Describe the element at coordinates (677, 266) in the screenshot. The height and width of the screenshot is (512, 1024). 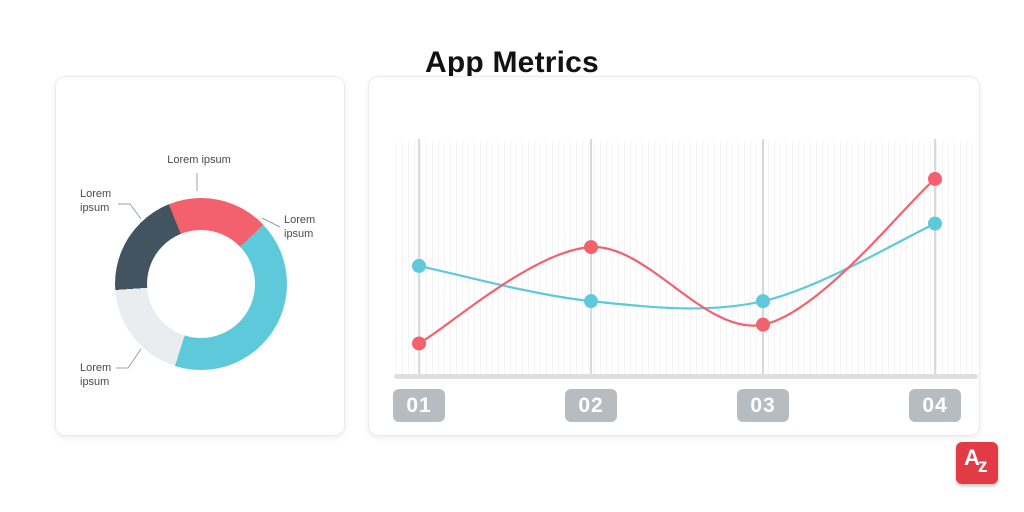
I see `series-cyan-line` at that location.